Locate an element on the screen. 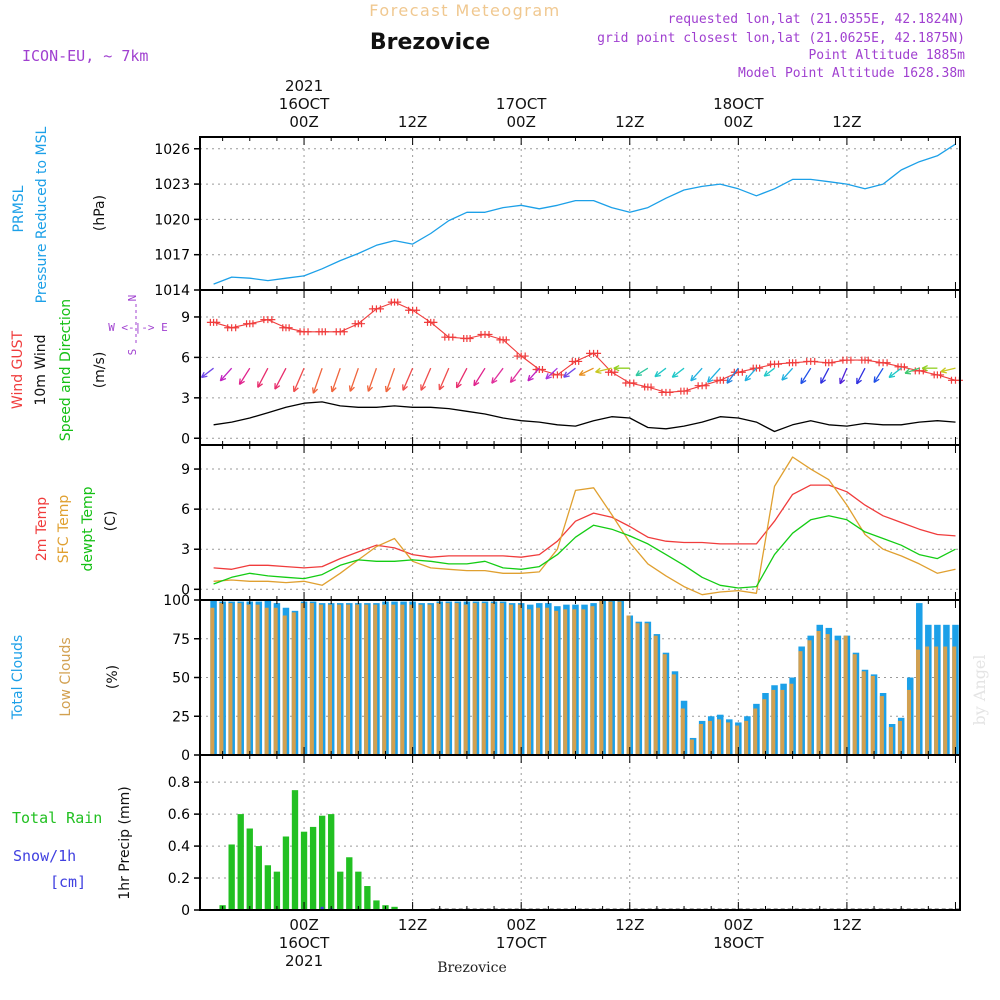 The width and height of the screenshot is (1000, 1000). y-tick-label: 0.6 is located at coordinates (179, 815).